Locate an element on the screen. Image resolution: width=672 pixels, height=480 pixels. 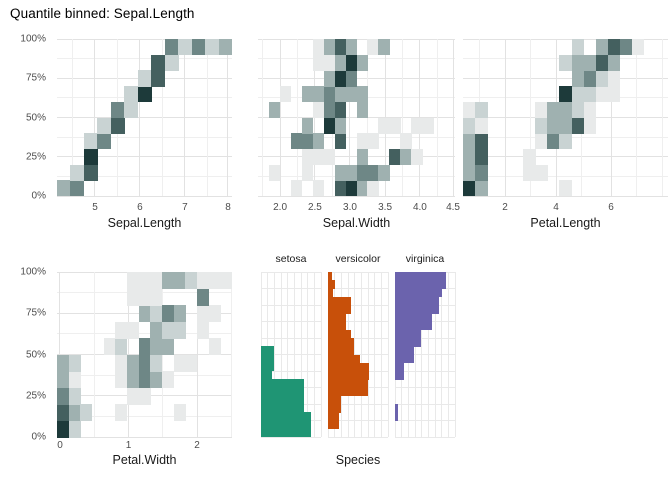
species-panel-versicolor is located at coordinates (358, 354).